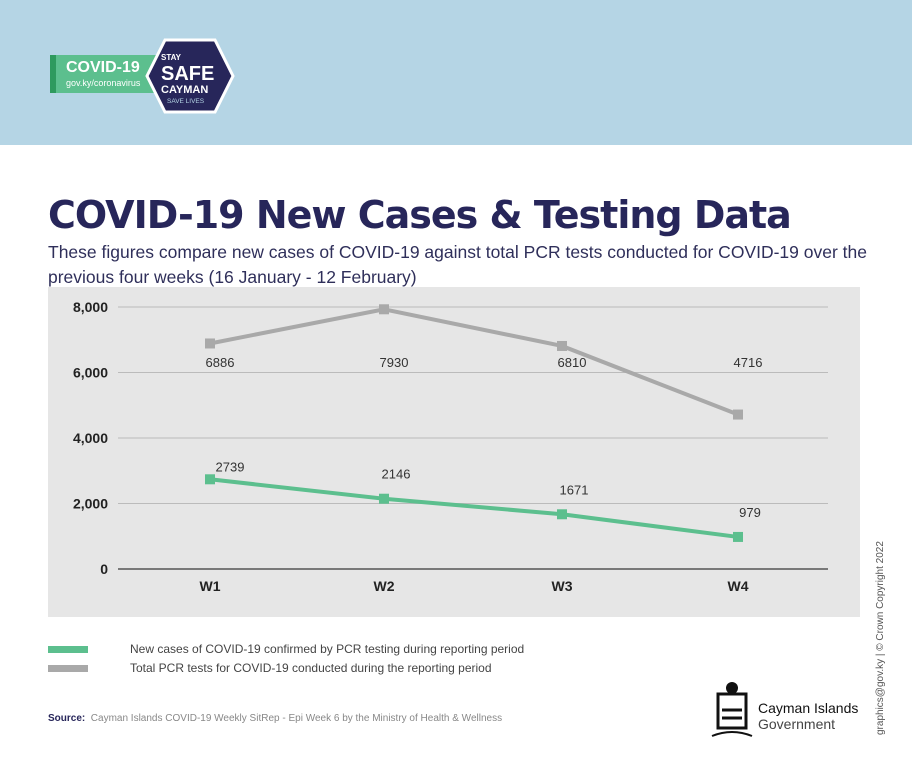 This screenshot has width=912, height=765. I want to click on data-label: 6886, so click(220, 362).